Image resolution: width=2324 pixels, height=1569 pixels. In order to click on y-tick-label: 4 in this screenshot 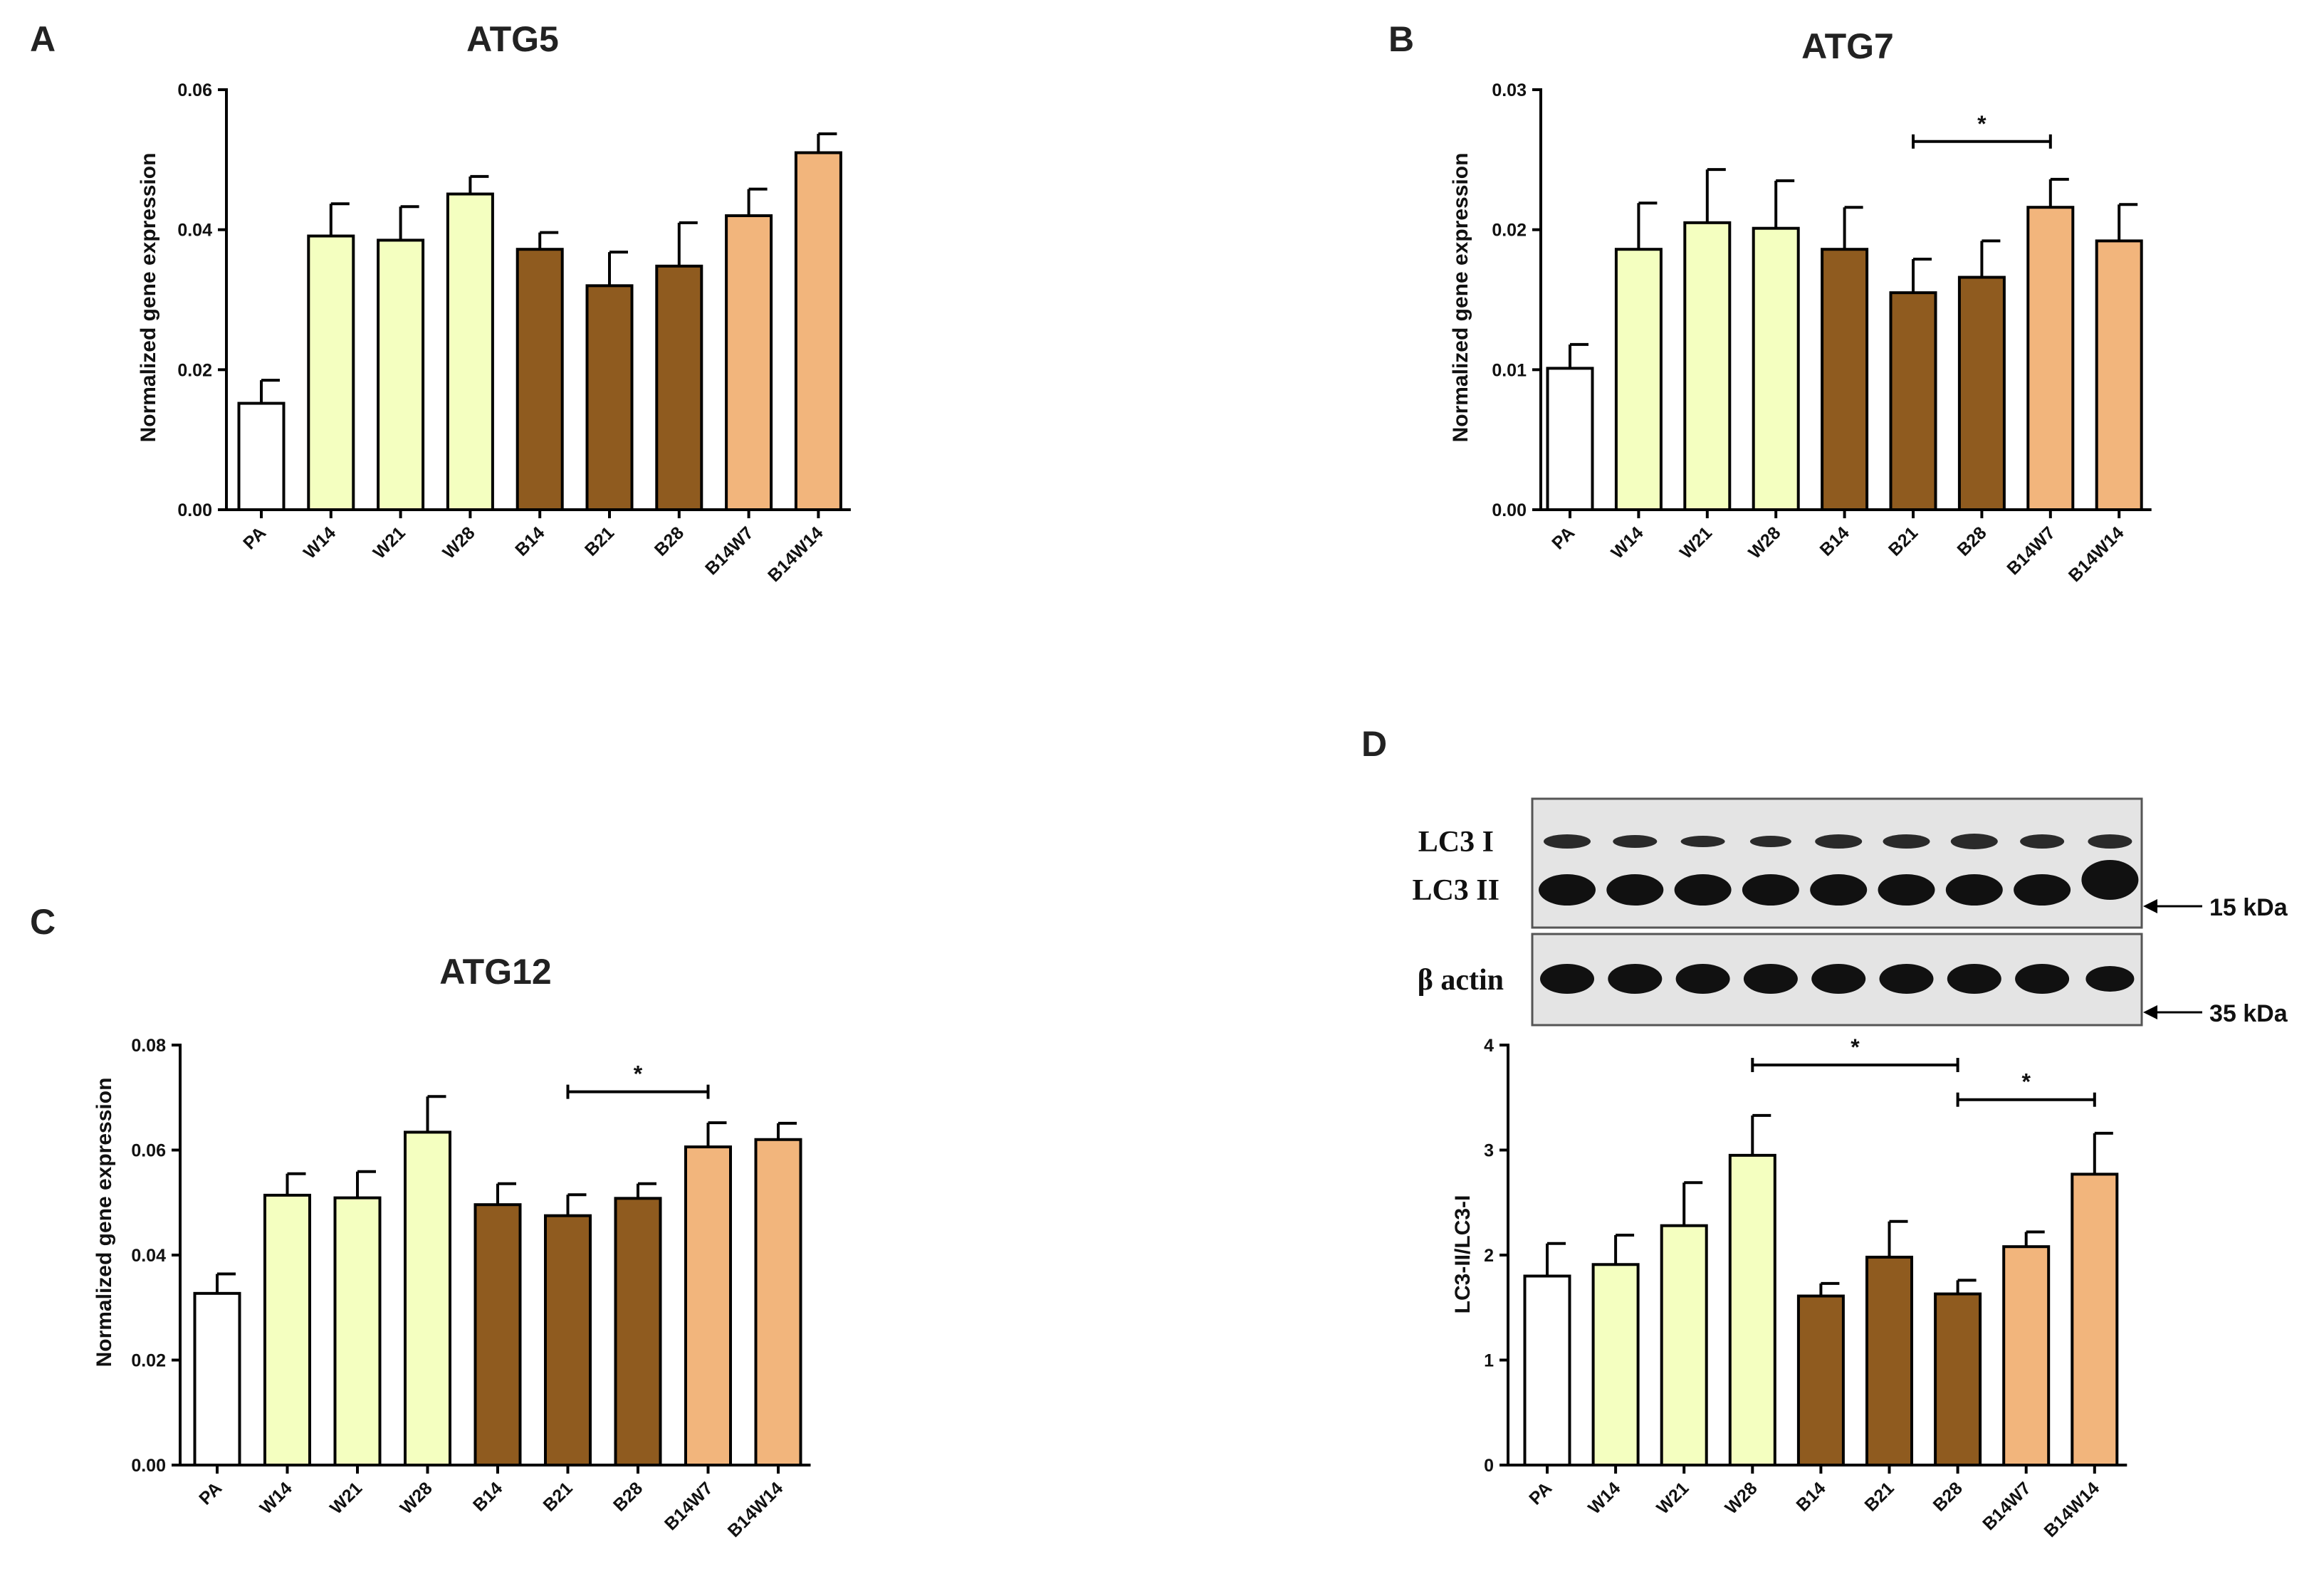, I will do `click(1489, 1046)`.